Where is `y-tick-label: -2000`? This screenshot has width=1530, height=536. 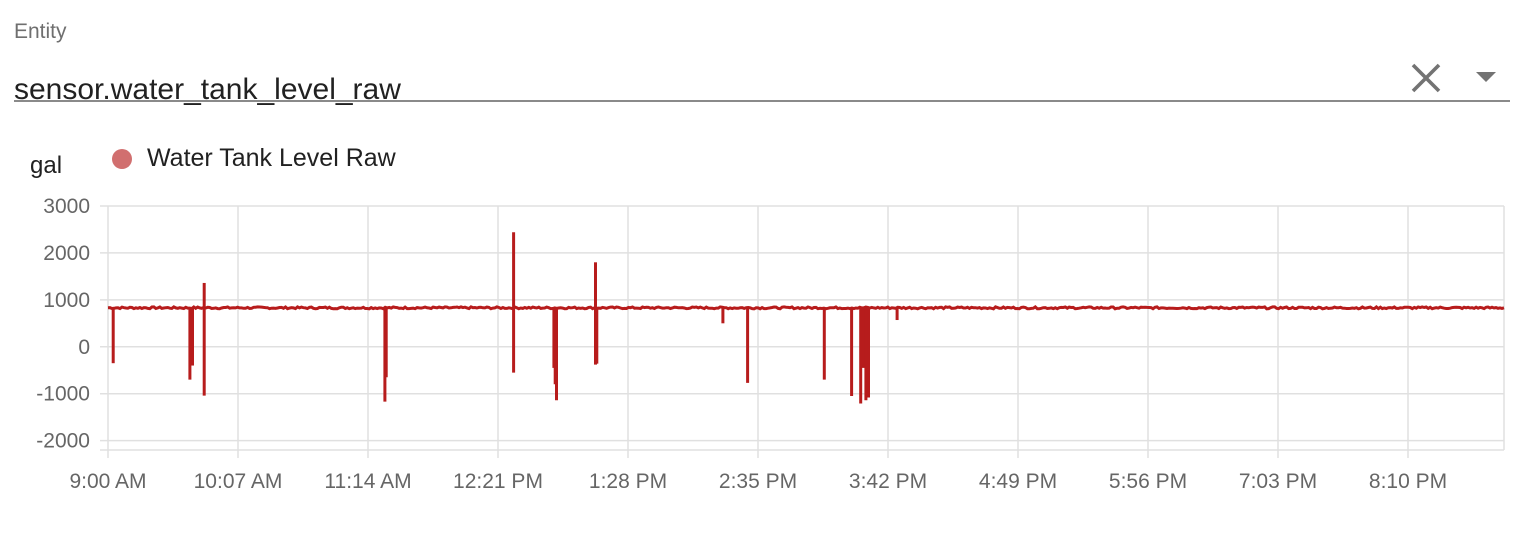
y-tick-label: -2000 is located at coordinates (63, 441).